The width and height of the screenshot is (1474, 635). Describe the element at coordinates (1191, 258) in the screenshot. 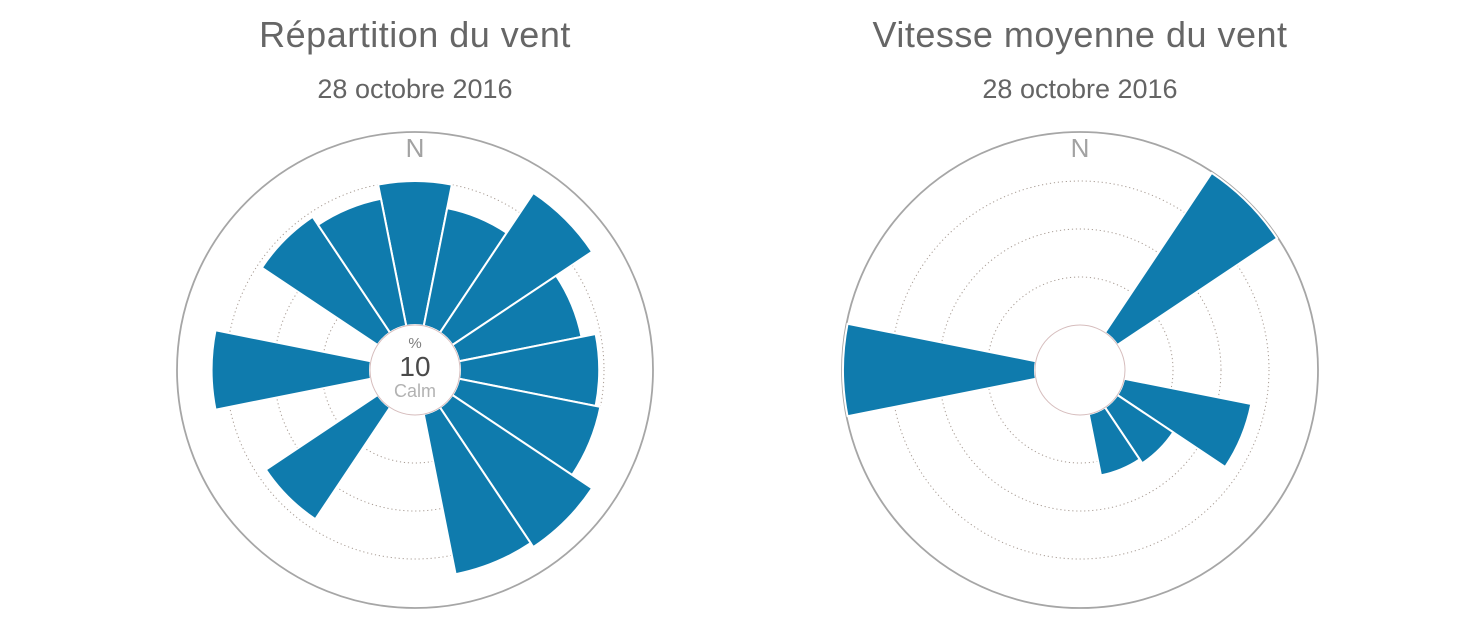

I see `sector-NE` at that location.